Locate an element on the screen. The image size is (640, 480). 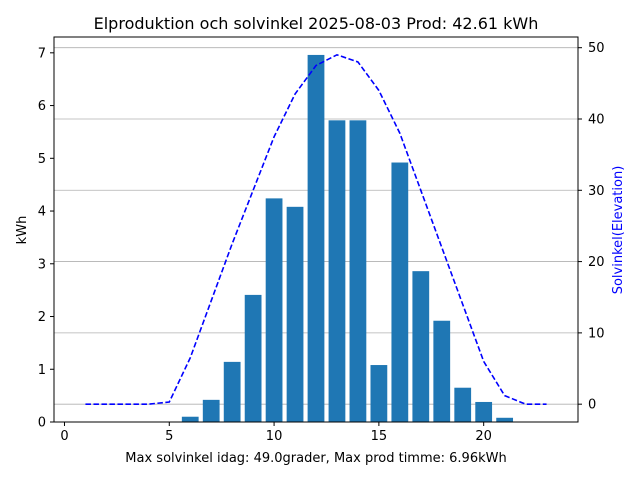
x-axis-ticks: 0 5 10 15 20 is located at coordinates (276, 433).